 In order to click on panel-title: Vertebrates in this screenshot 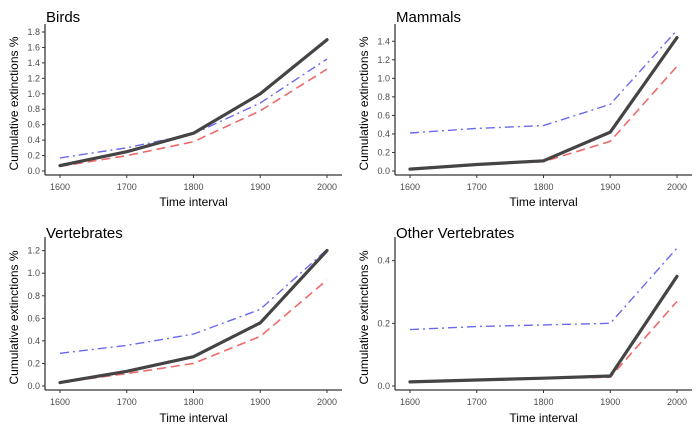, I will do `click(84, 233)`.